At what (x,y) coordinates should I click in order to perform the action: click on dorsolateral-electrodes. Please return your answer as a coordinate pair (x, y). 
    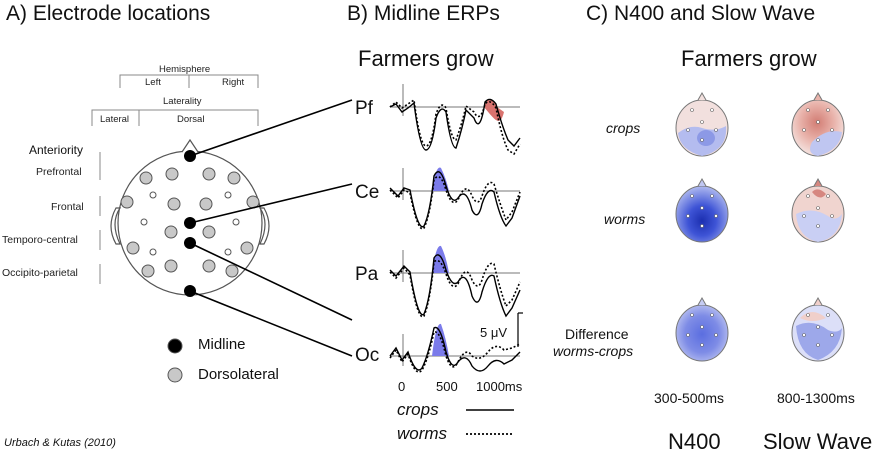
    Looking at the image, I should click on (190, 222).